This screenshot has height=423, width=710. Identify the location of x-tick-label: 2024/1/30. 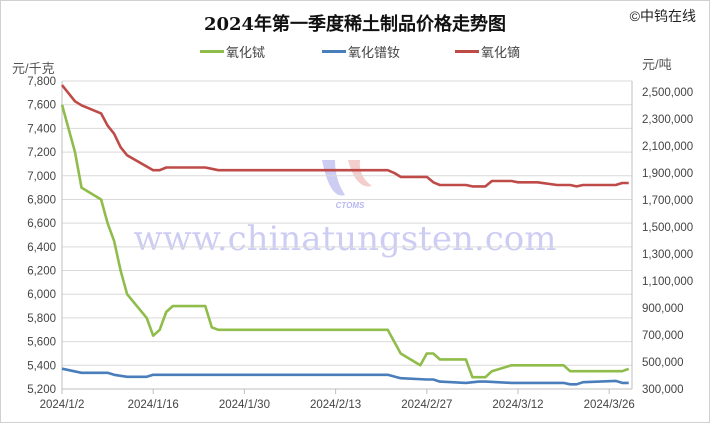
(244, 405).